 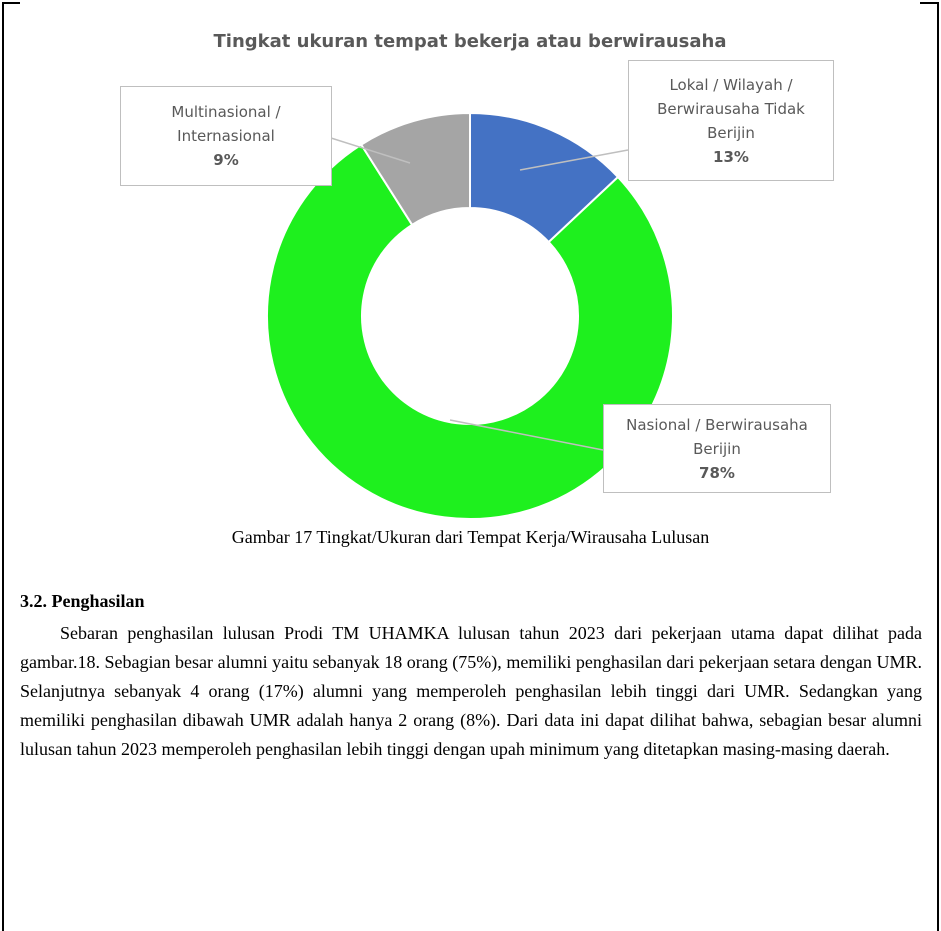 What do you see at coordinates (82, 601) in the screenshot?
I see `section-heading: 3.2. Penghasilan` at bounding box center [82, 601].